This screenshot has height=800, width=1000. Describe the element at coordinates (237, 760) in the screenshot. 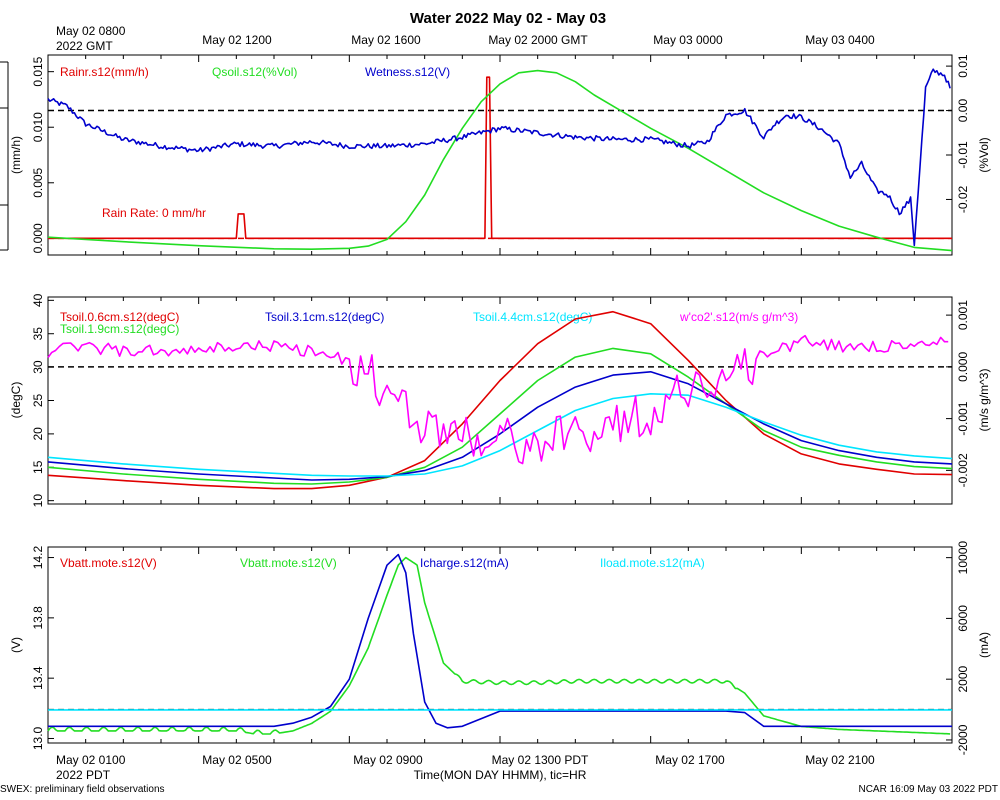

I see `bottom-time-label-2: May 02 0500` at that location.